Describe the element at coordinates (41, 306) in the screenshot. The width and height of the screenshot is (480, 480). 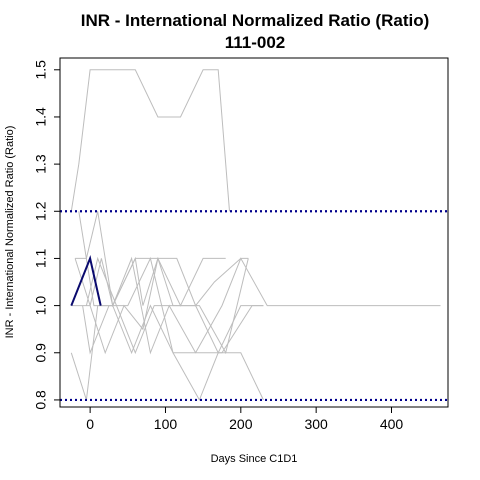
I see `y-tick-label: 1.0` at that location.